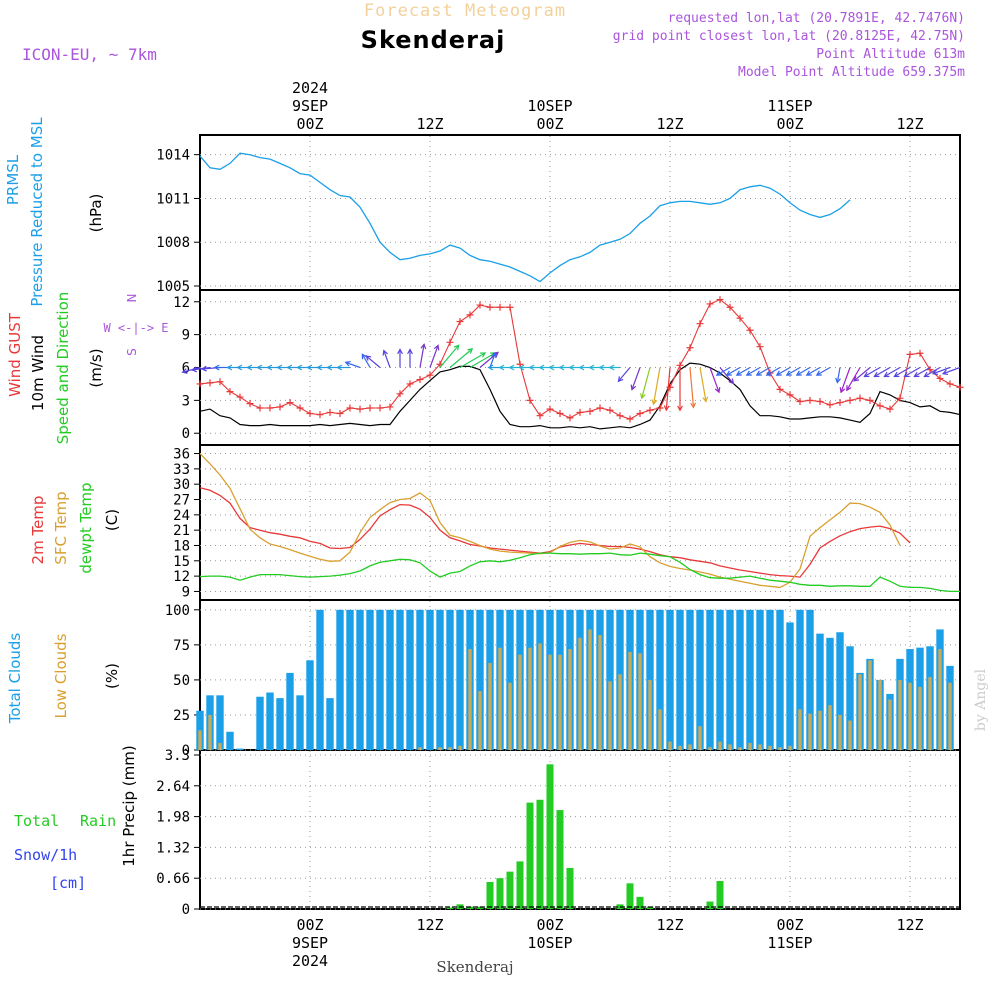 This screenshot has height=1000, width=1000. What do you see at coordinates (789, 943) in the screenshot?
I see `time-tick-label-bottom: 11SEP` at bounding box center [789, 943].